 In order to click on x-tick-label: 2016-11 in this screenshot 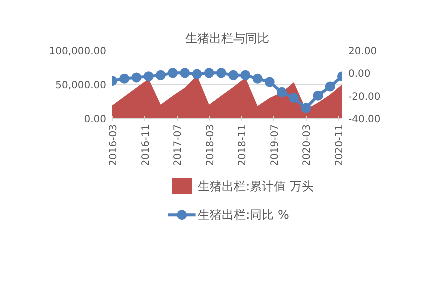, I will do `click(146, 145)`.